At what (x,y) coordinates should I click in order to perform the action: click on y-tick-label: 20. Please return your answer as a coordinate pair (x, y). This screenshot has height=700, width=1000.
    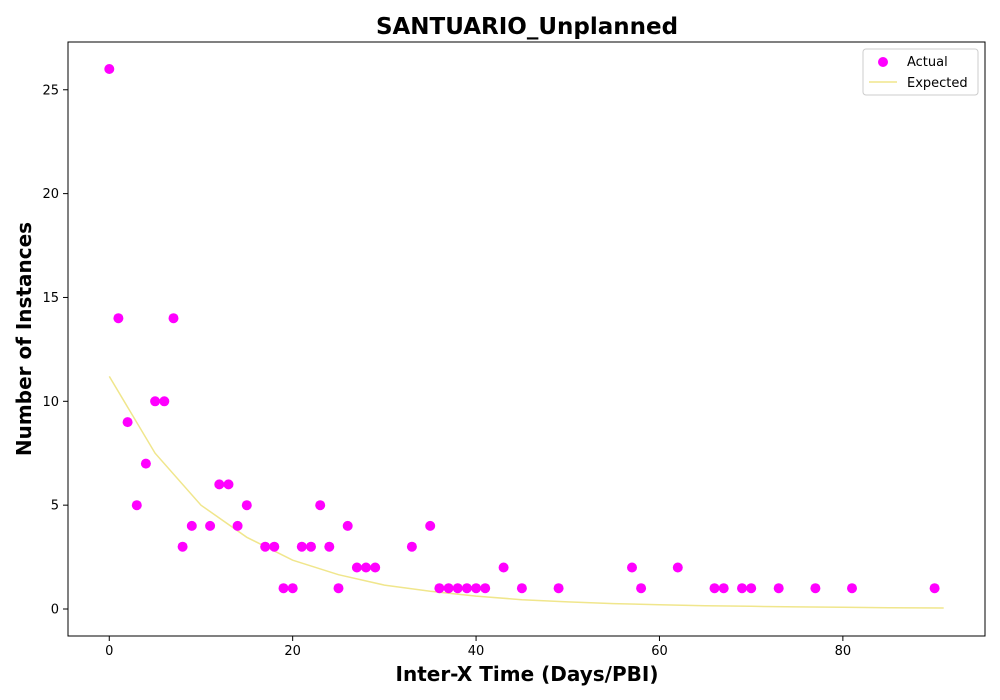
    Looking at the image, I should click on (50, 194).